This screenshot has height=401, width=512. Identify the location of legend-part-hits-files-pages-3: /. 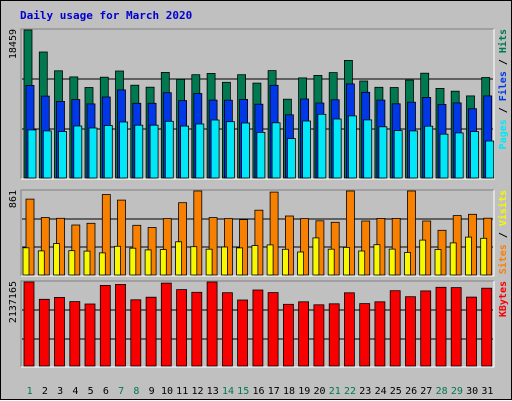
(503, 62).